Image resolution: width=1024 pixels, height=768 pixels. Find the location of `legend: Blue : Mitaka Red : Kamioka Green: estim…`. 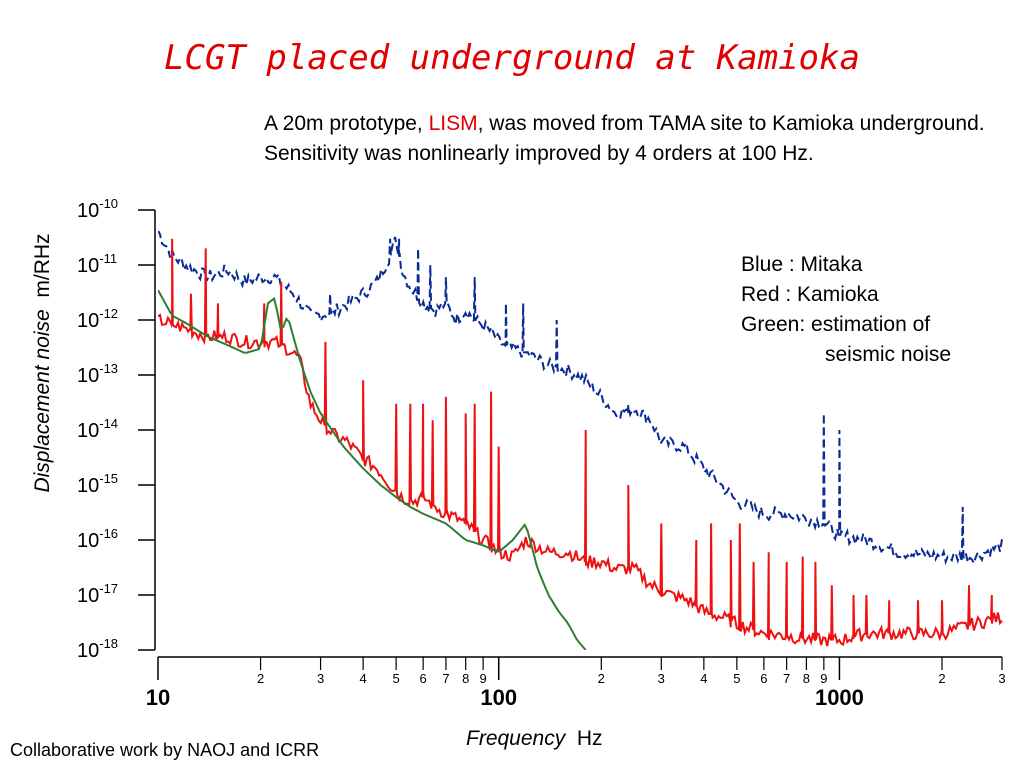

legend: Blue : Mitaka Red : Kamioka Green: estim… is located at coordinates (846, 310).